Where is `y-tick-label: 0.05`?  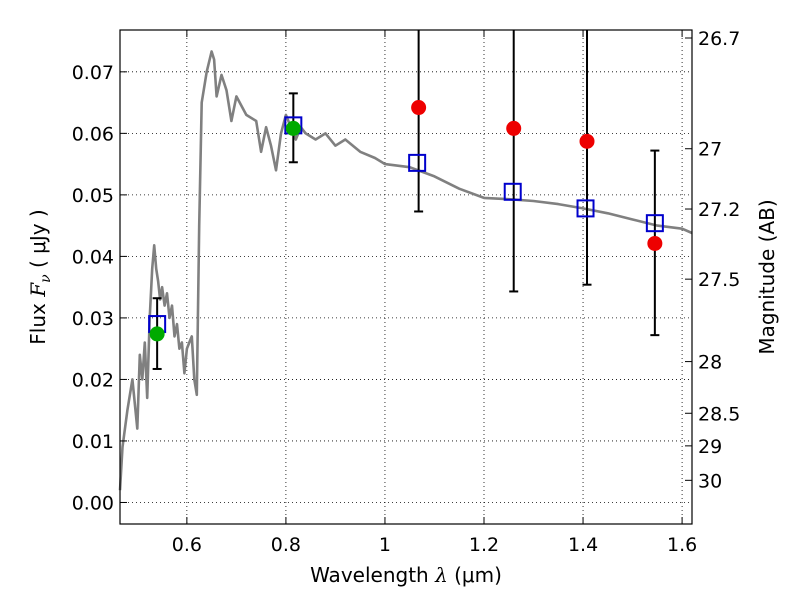 y-tick-label: 0.05 is located at coordinates (93, 196).